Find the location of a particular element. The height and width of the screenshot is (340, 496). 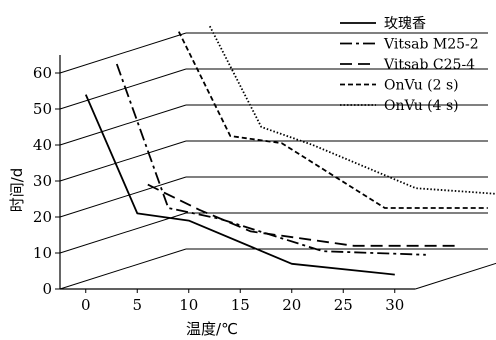

y-tick-label-20: 20 is located at coordinates (42, 217).